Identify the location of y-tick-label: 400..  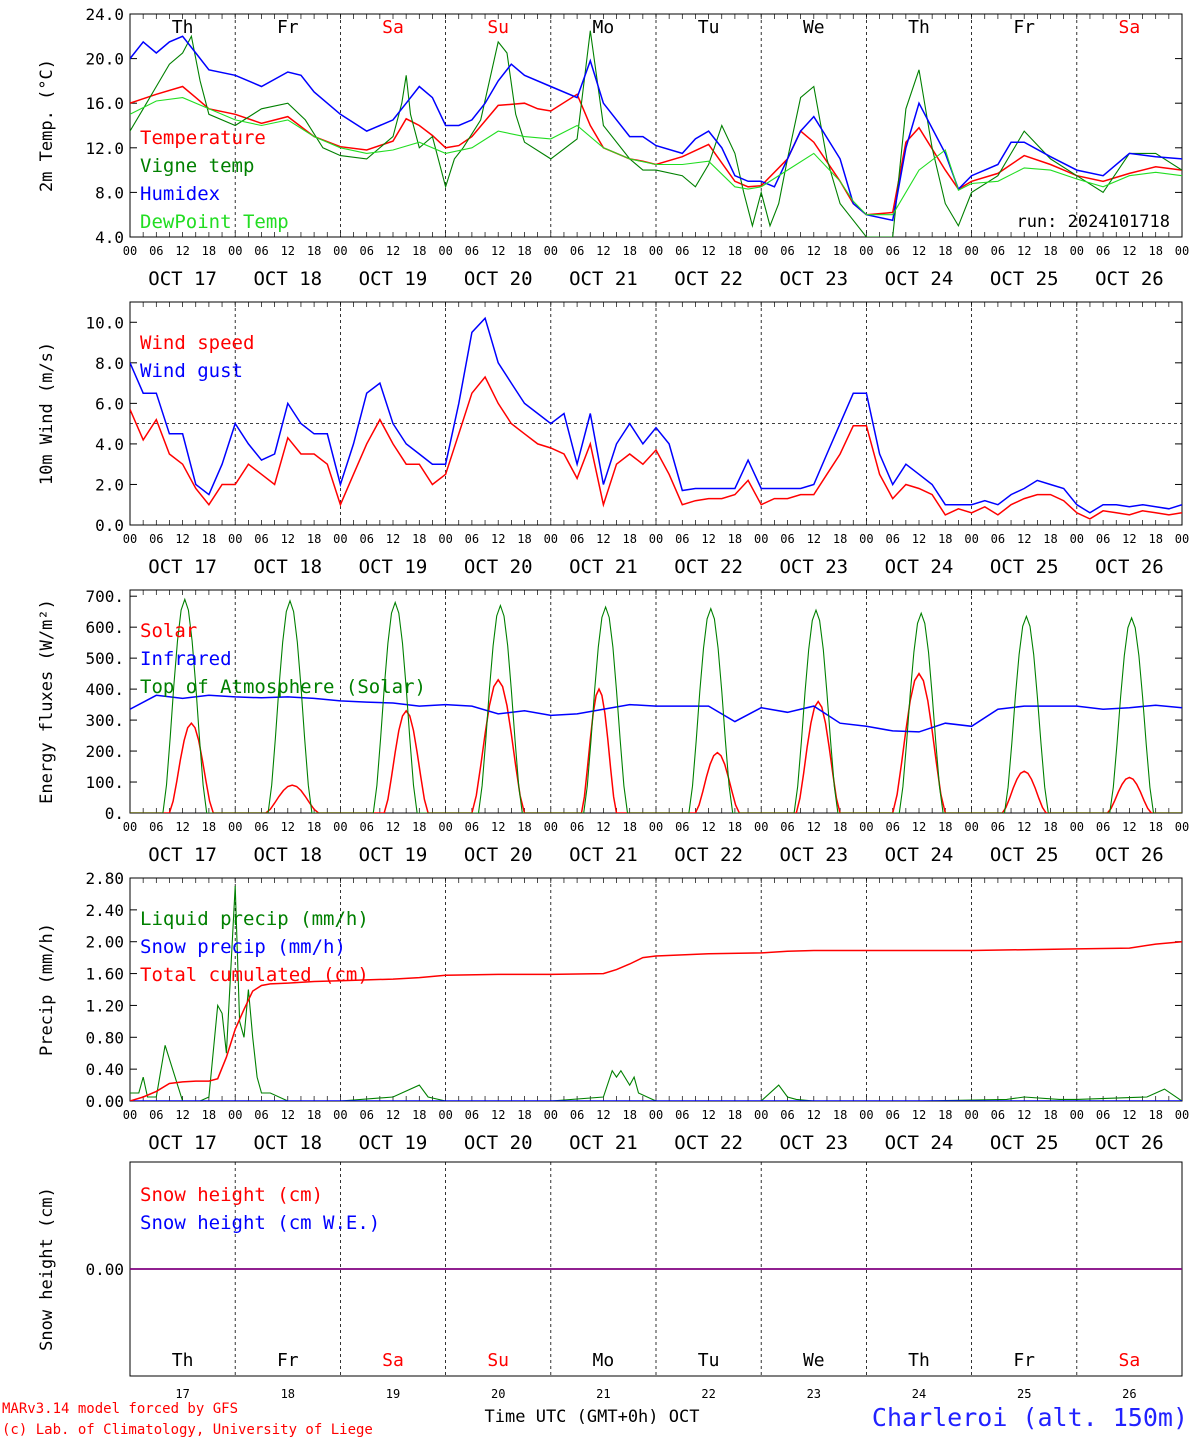
(104, 689).